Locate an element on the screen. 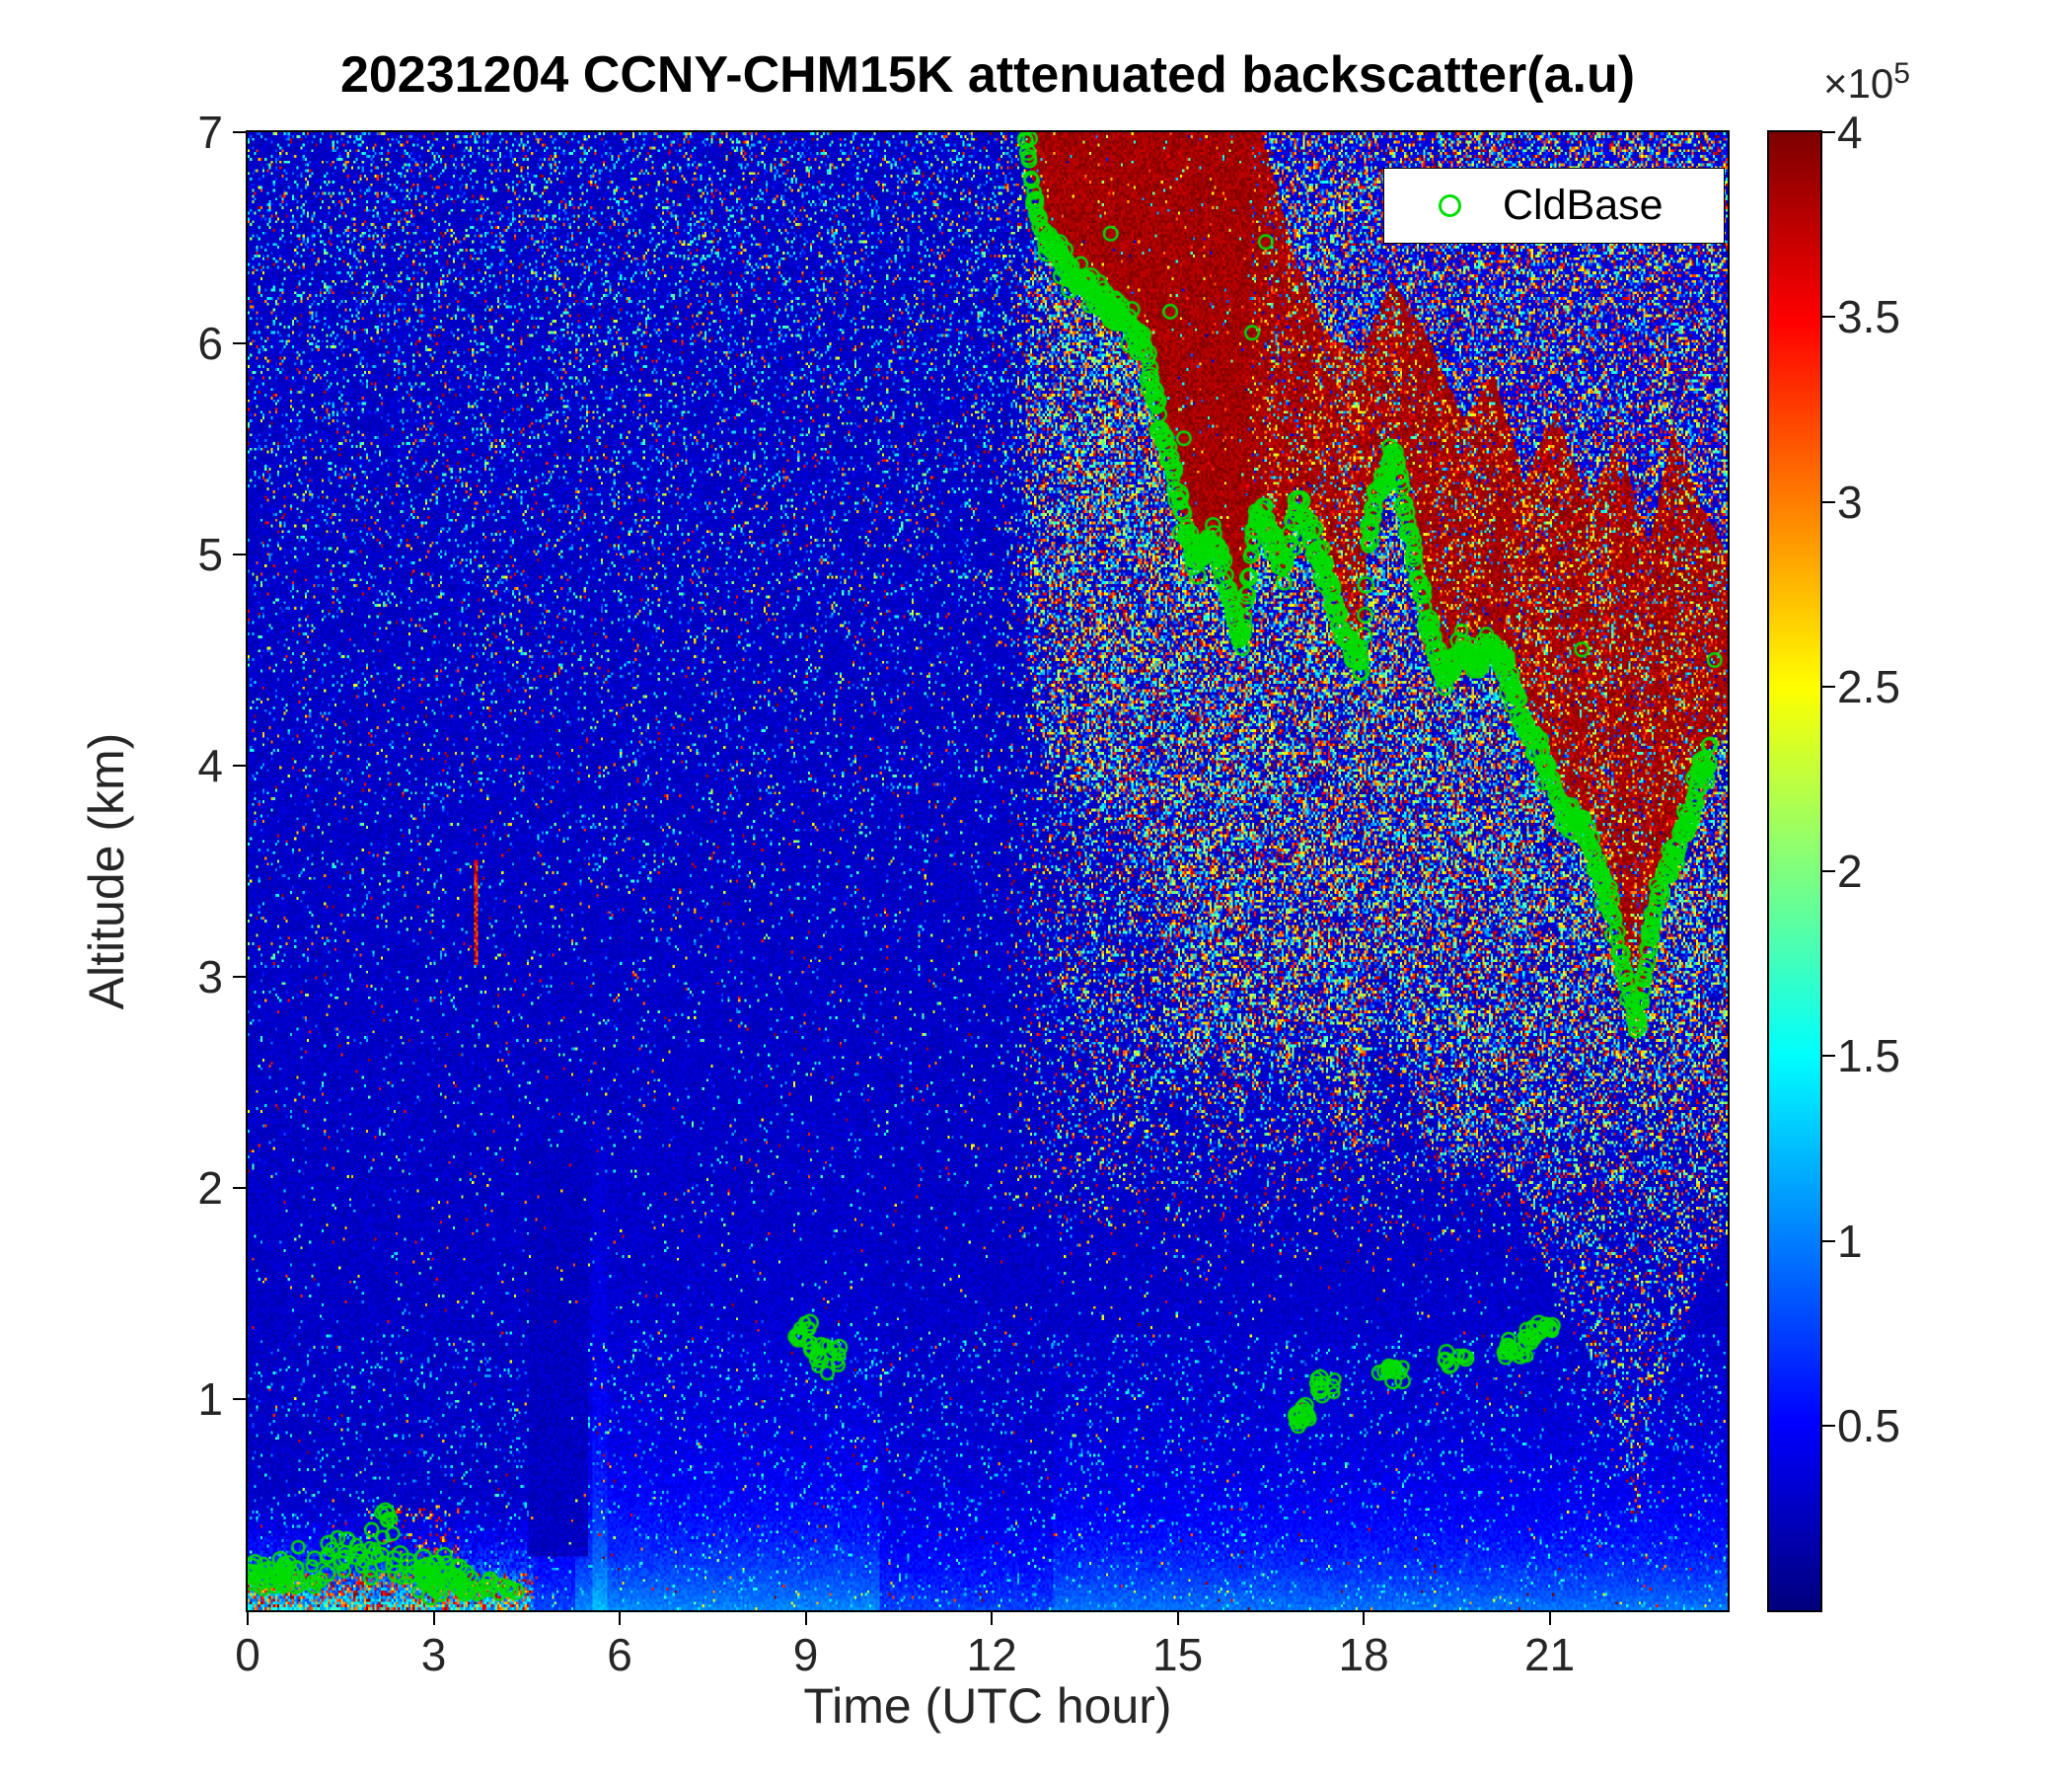  legend-label: CldBase is located at coordinates (1584, 205).